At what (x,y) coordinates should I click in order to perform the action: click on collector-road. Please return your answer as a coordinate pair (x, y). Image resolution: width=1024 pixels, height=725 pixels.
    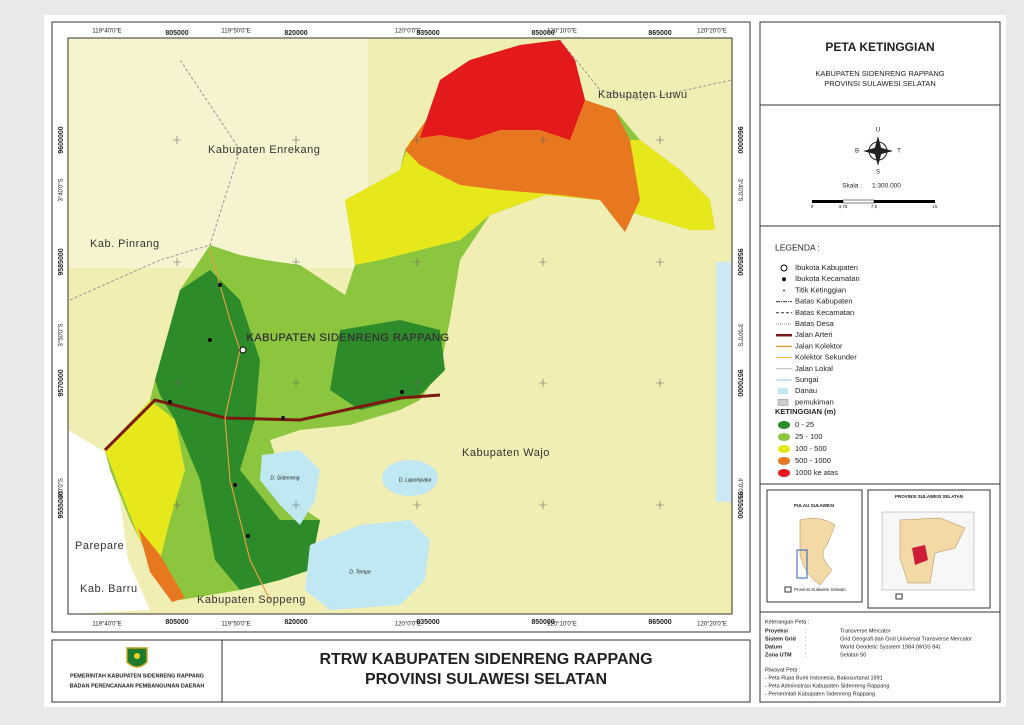
    Looking at the image, I should click on (240, 425).